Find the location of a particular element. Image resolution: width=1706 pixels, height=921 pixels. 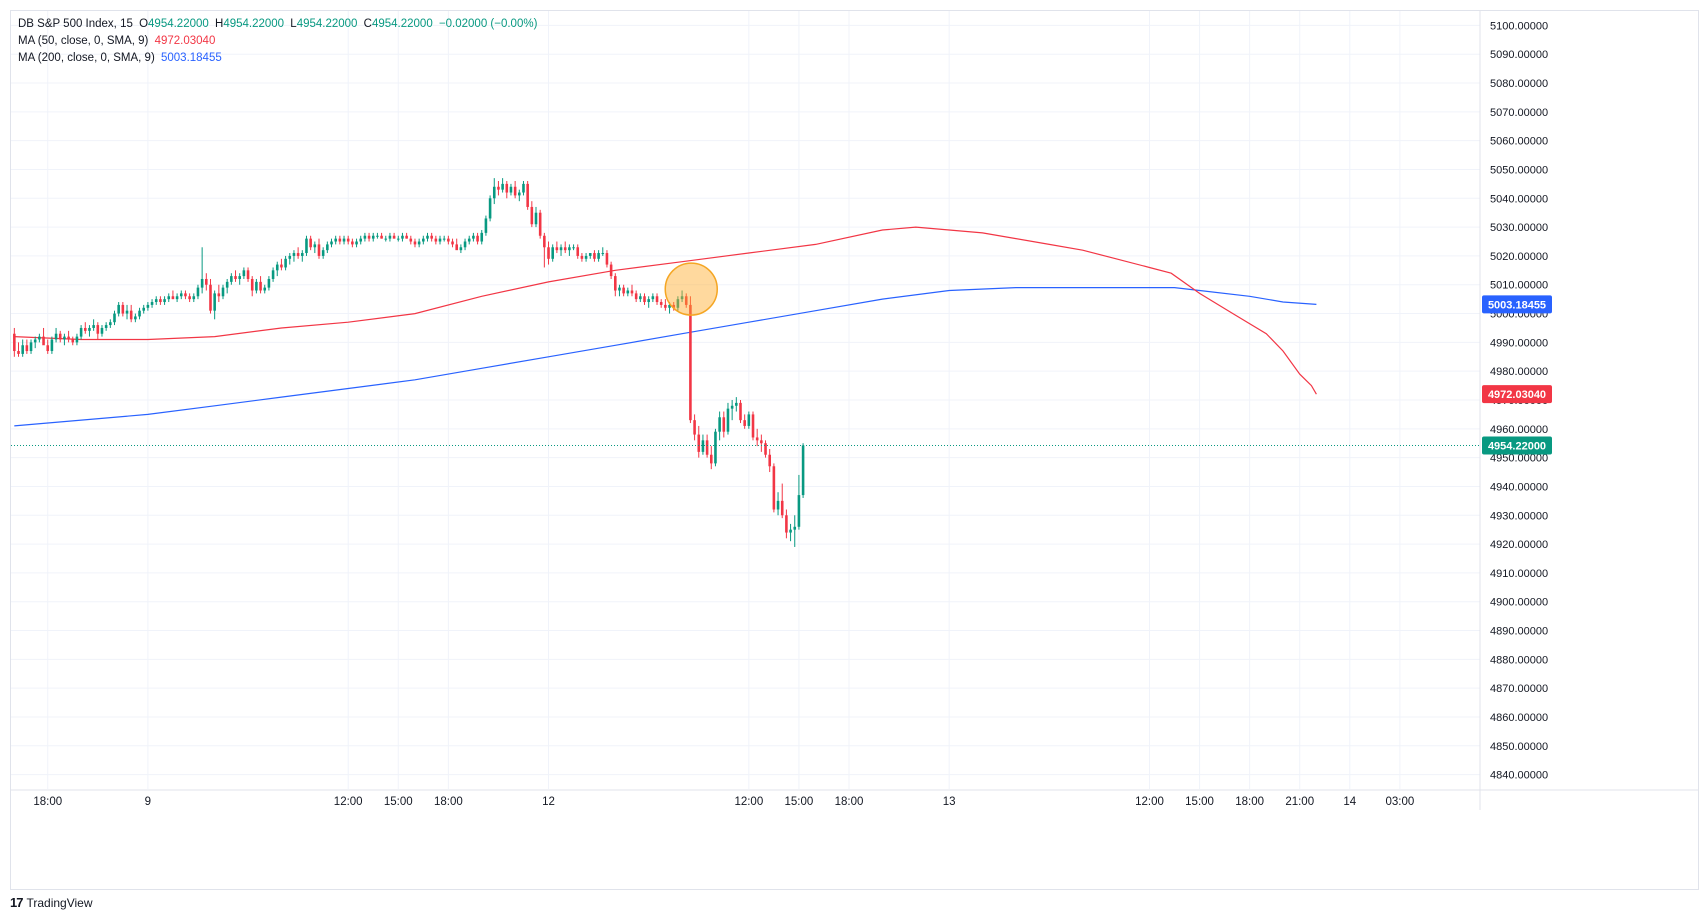

y-tick-label: 5030.00000 is located at coordinates (1519, 228).